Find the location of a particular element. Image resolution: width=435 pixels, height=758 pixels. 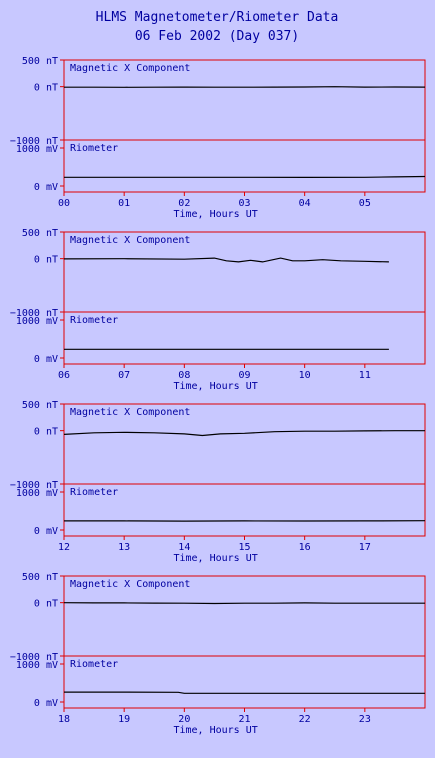

chart-subtitle: 06 Feb 2002 (Day 037) is located at coordinates (217, 36).